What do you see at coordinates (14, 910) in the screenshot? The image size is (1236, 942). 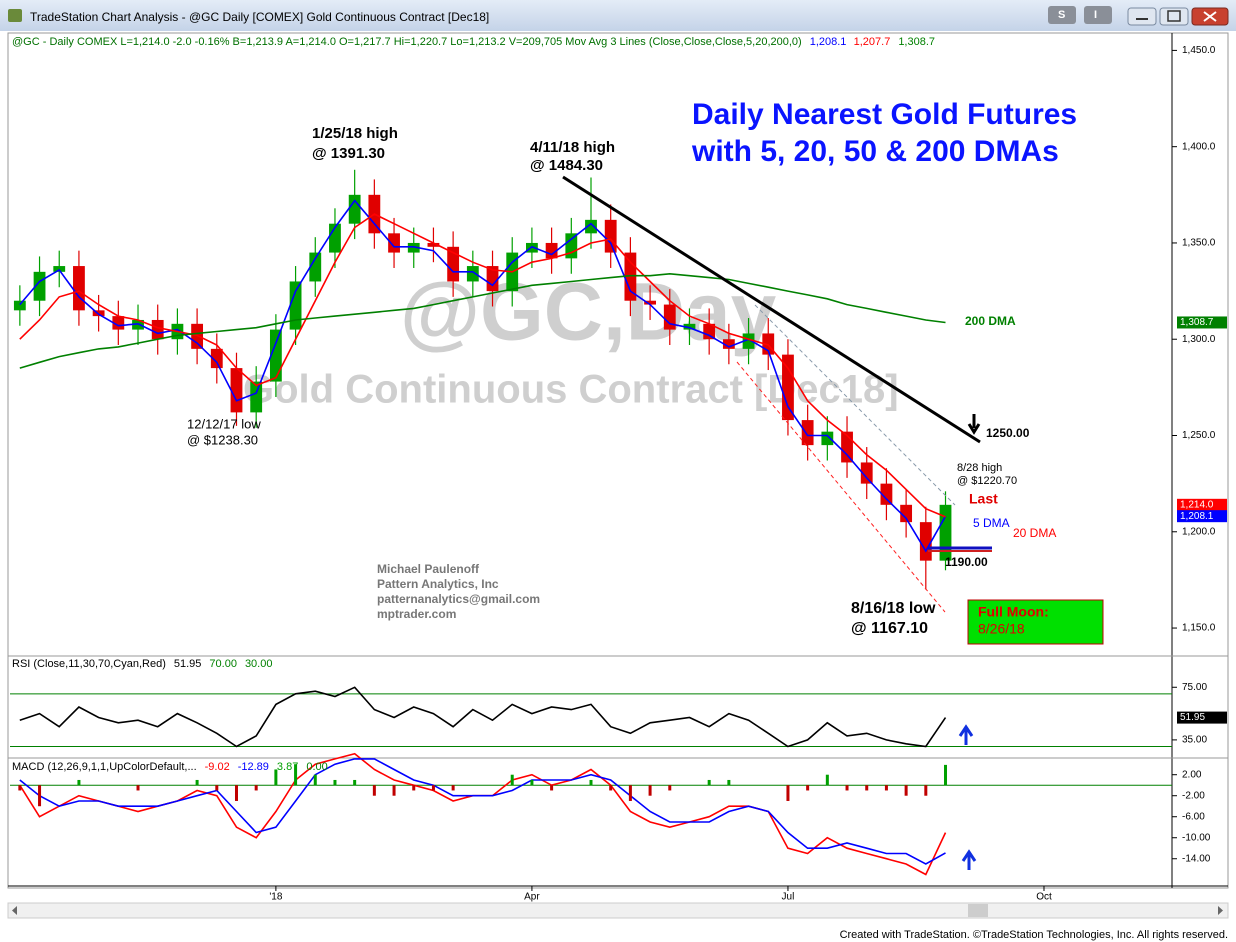 I see `scroll-left` at bounding box center [14, 910].